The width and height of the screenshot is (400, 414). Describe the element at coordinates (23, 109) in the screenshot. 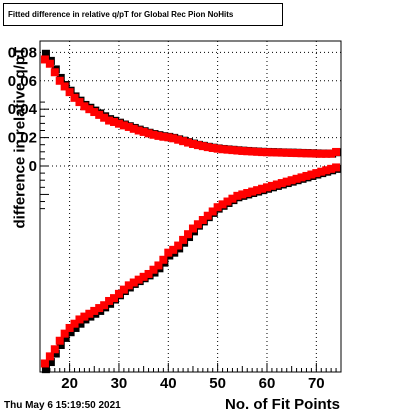

I see `y-tick-label: 0.04` at that location.